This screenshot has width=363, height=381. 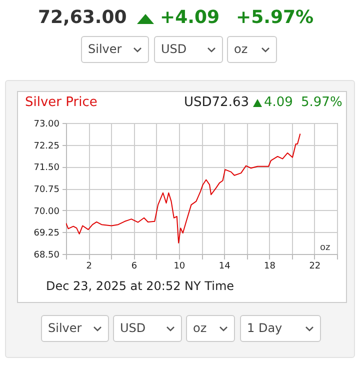 What do you see at coordinates (190, 17) in the screenshot?
I see `text: +4.09` at bounding box center [190, 17].